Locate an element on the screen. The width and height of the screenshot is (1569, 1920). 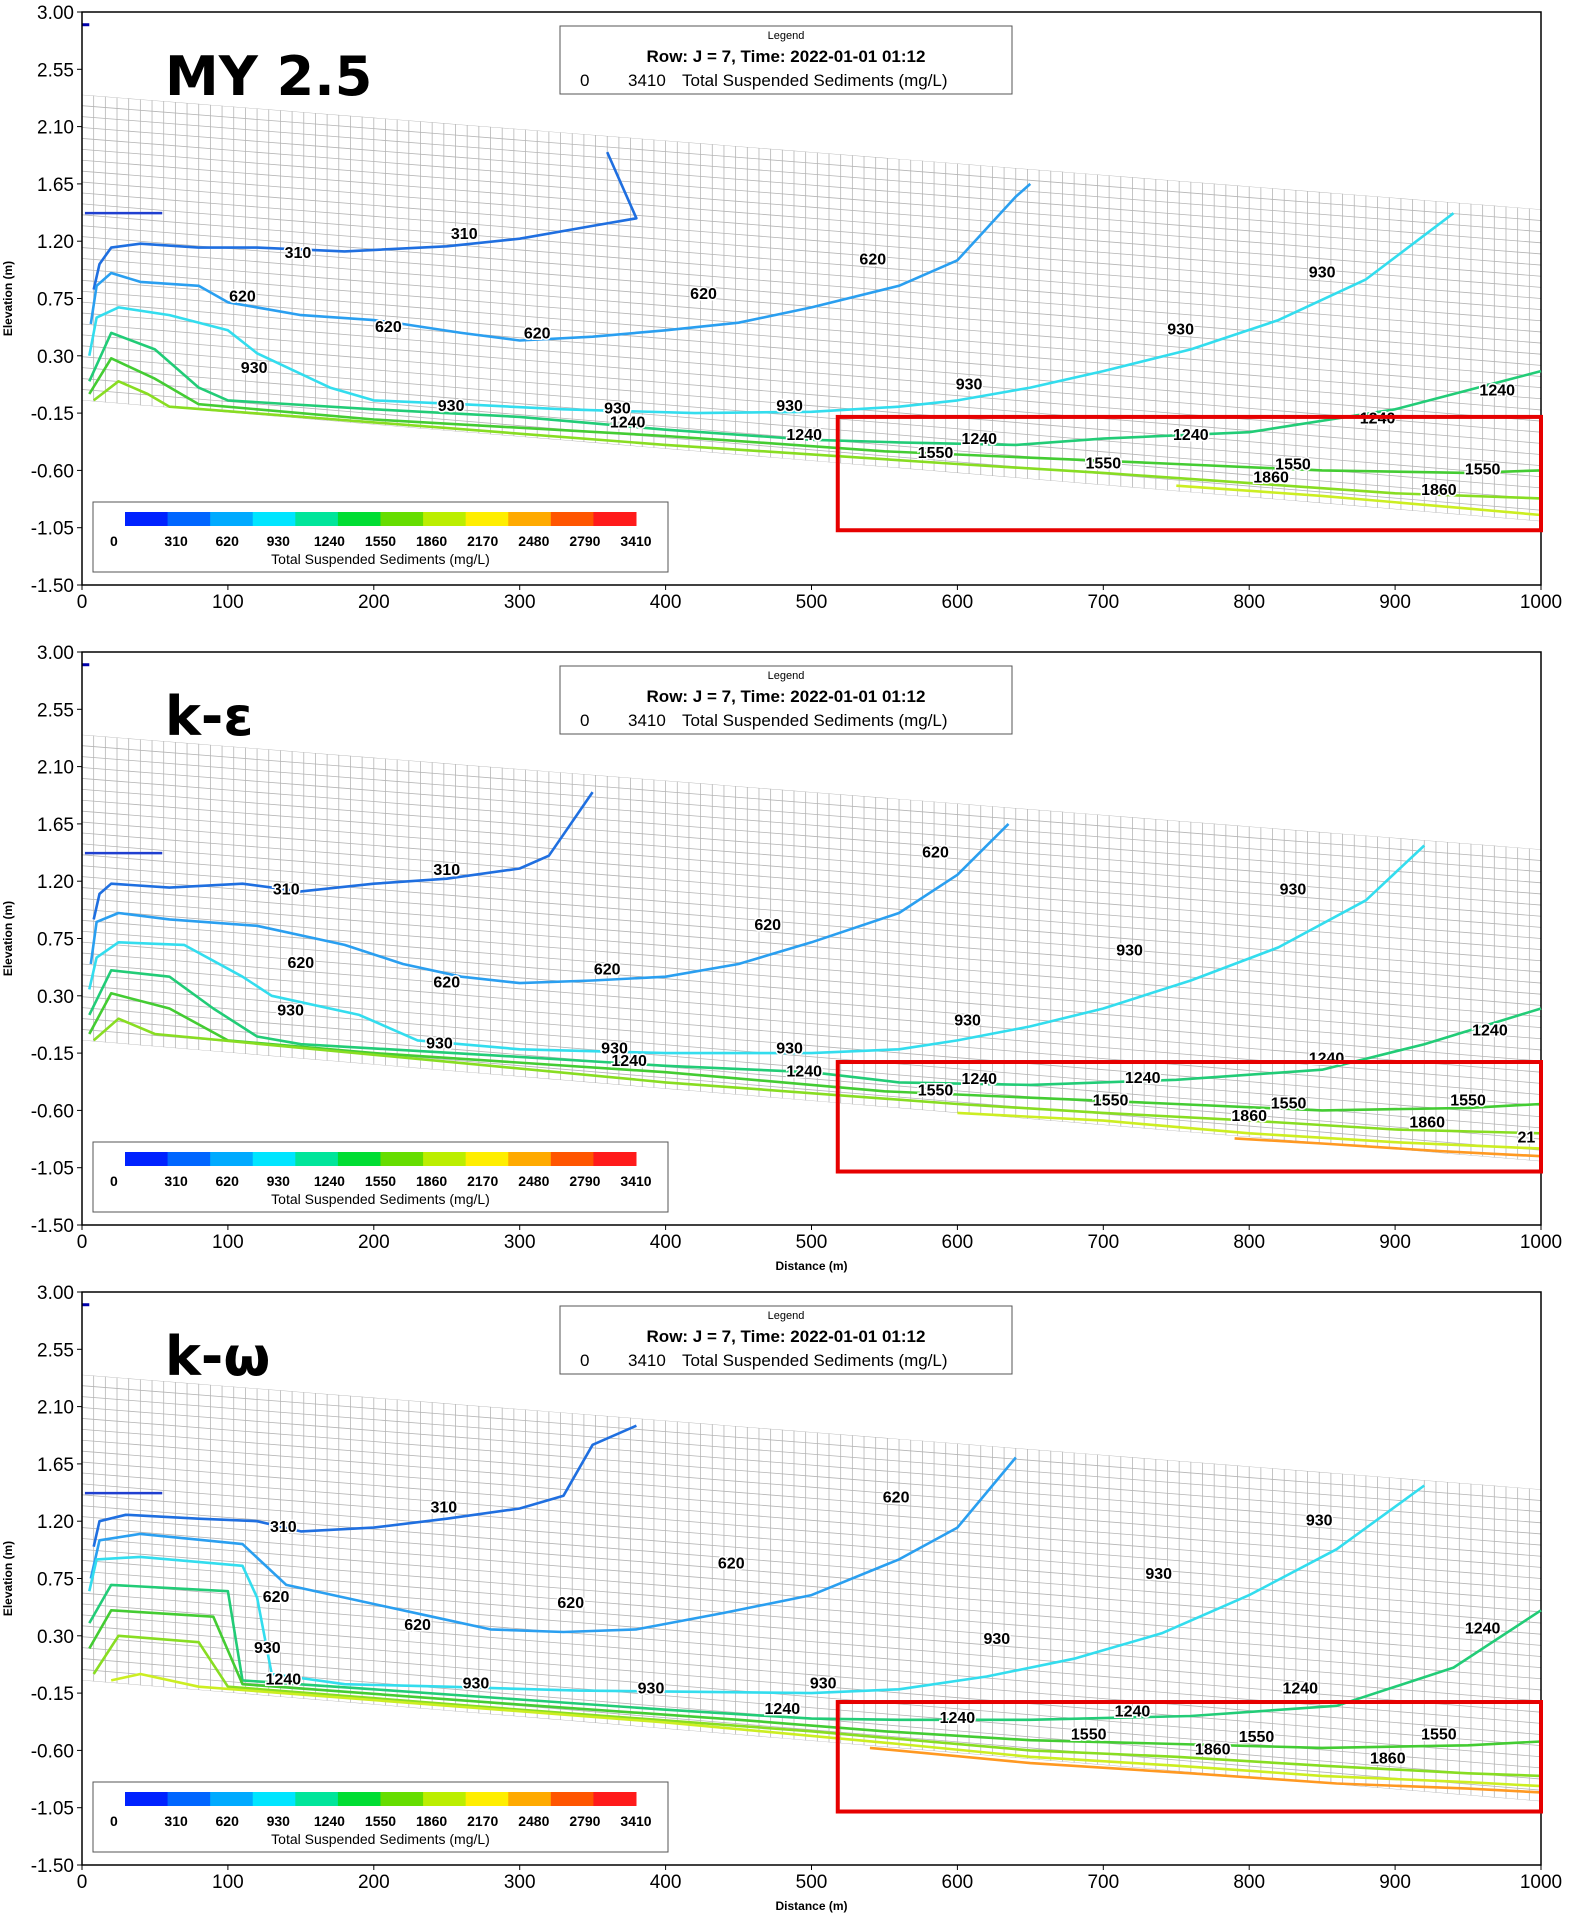
x-tick-label: 900 is located at coordinates (1395, 1882).